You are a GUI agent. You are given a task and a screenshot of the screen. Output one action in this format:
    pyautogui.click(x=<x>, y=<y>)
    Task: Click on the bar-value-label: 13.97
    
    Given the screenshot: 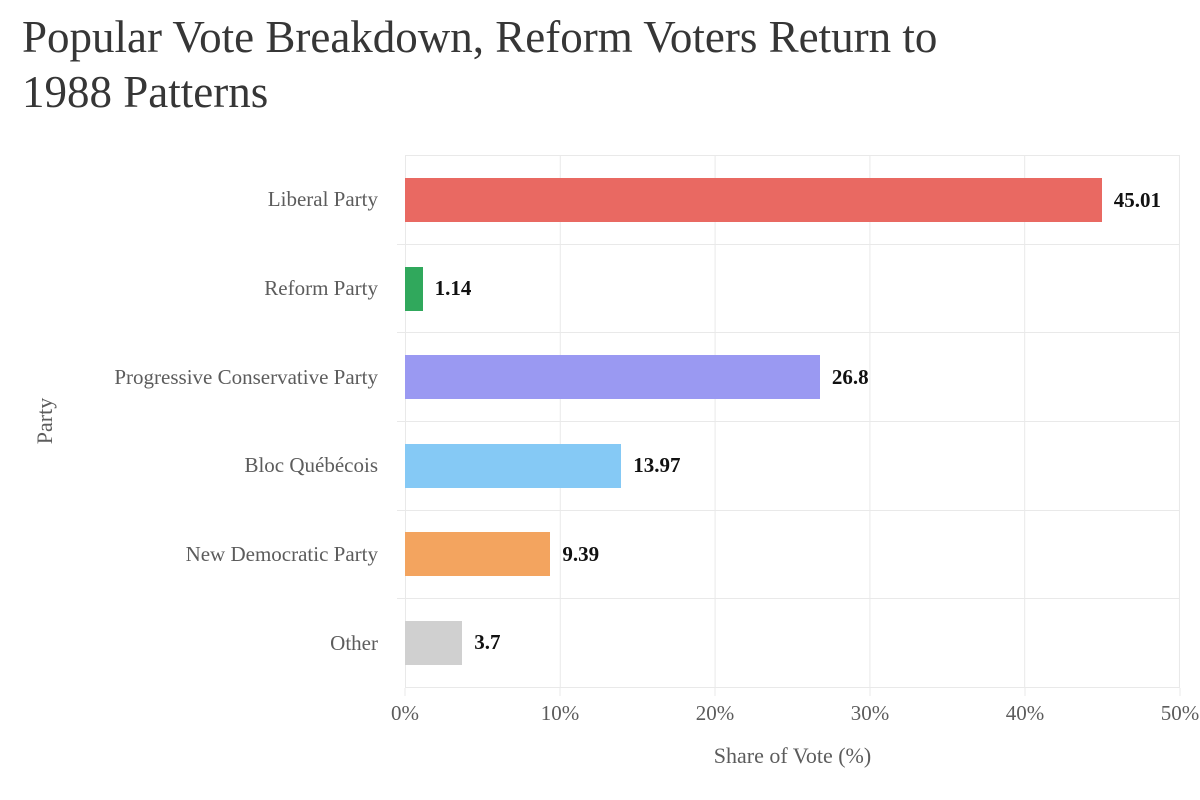 What is the action you would take?
    pyautogui.click(x=657, y=465)
    